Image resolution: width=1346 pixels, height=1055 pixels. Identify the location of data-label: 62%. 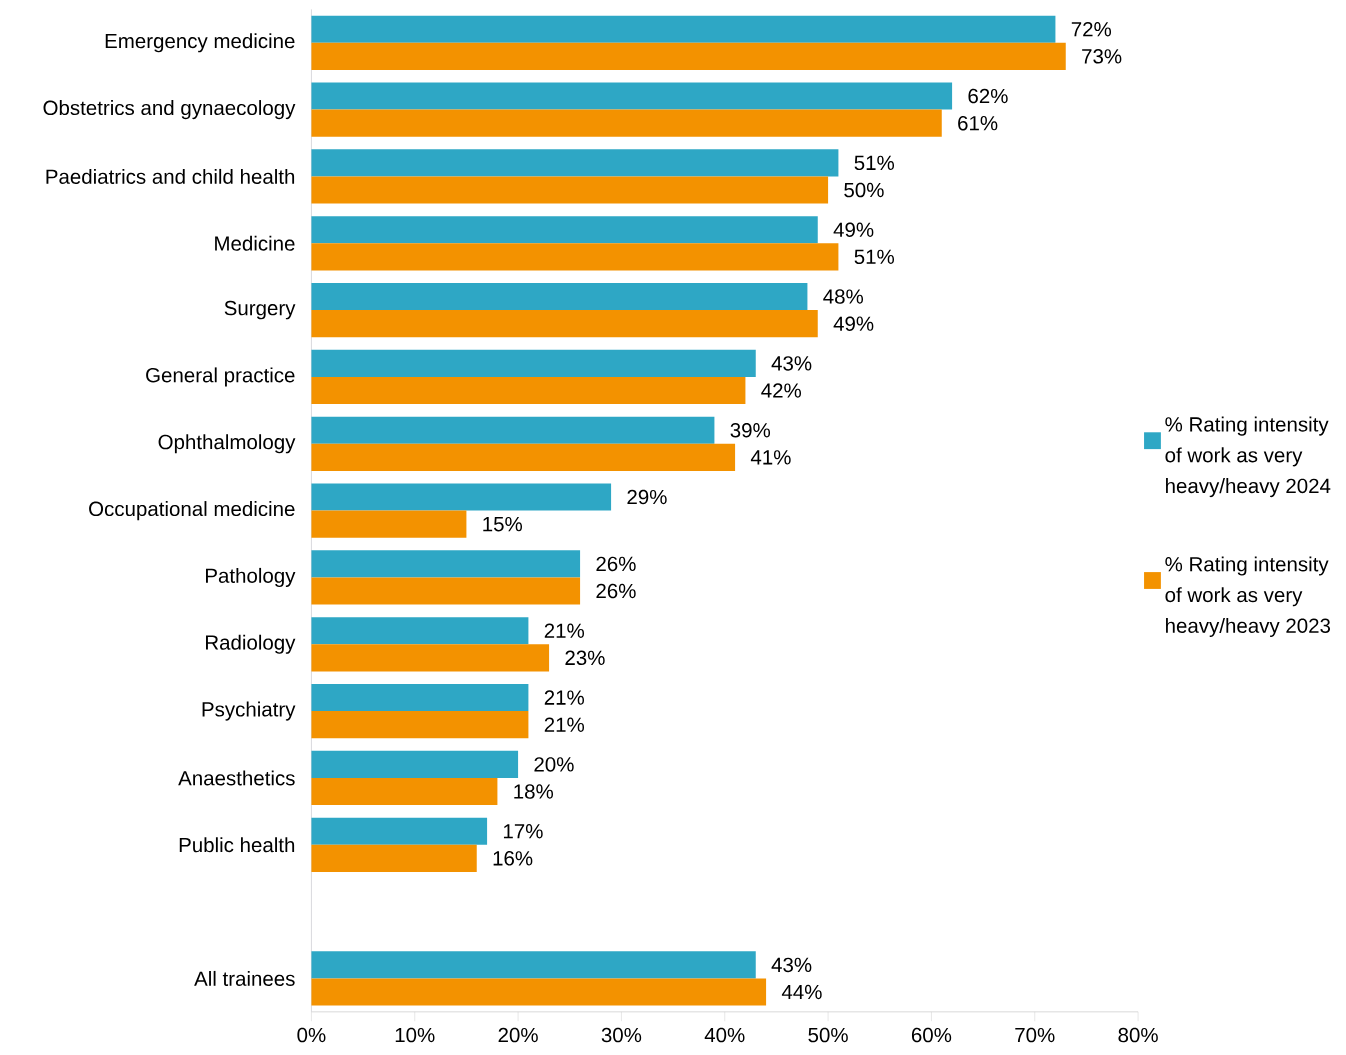
(988, 96).